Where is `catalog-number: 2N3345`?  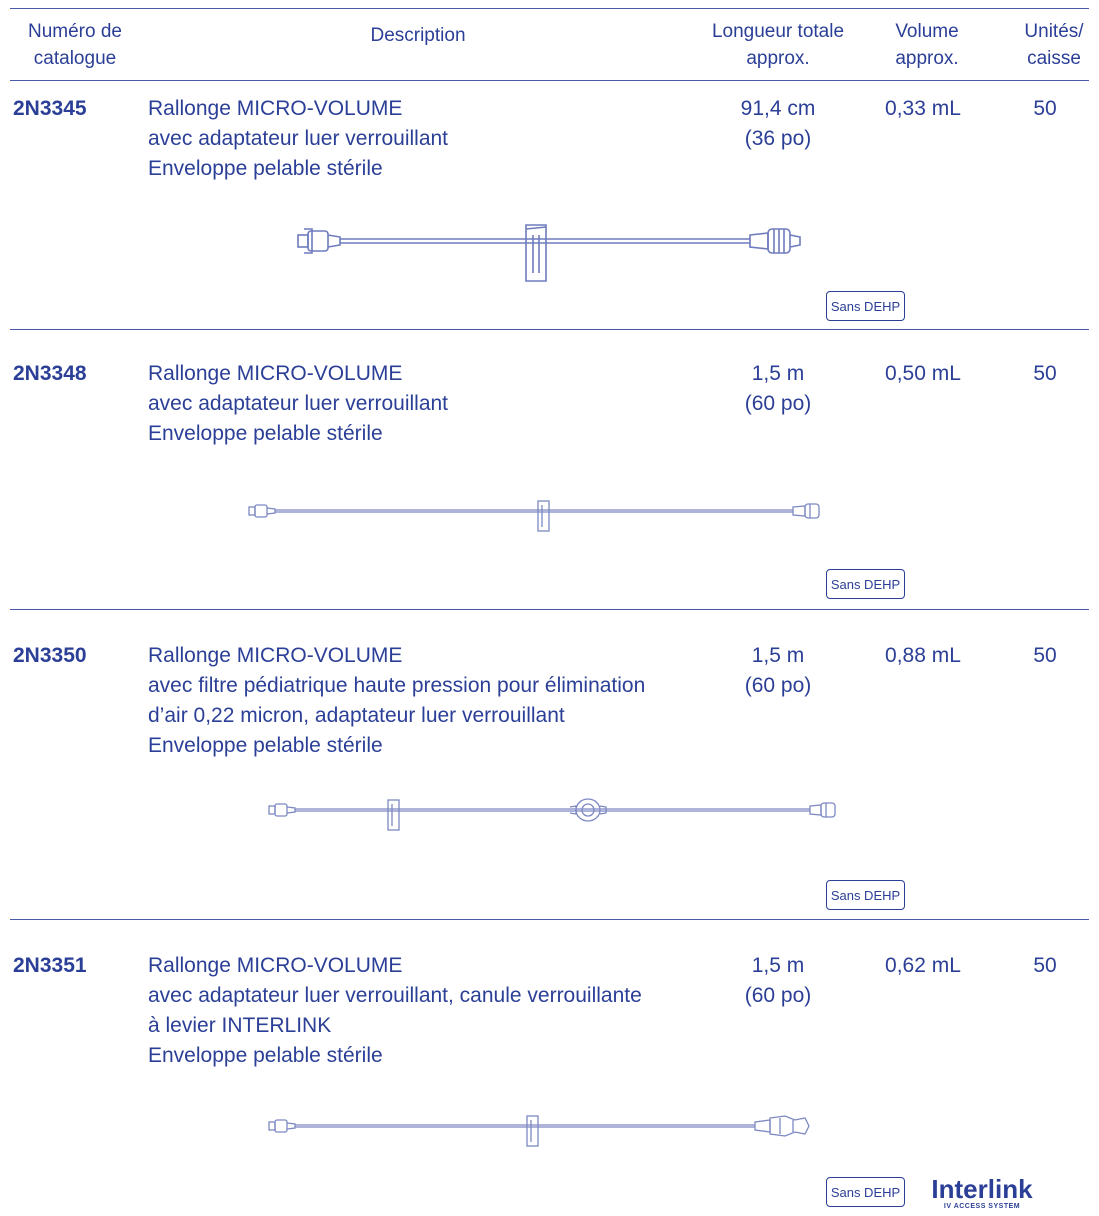
catalog-number: 2N3345 is located at coordinates (50, 108).